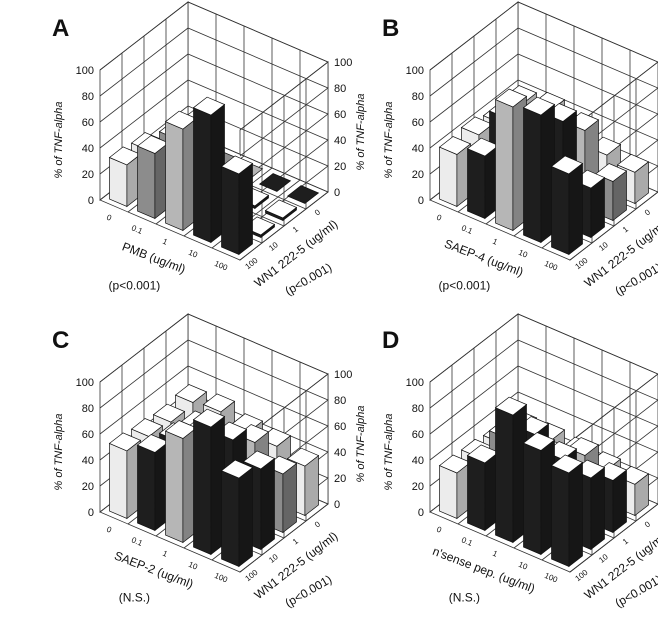  Describe the element at coordinates (153, 569) in the screenshot. I see `x-axis-label: SAEP-2 (ug/ml)` at that location.